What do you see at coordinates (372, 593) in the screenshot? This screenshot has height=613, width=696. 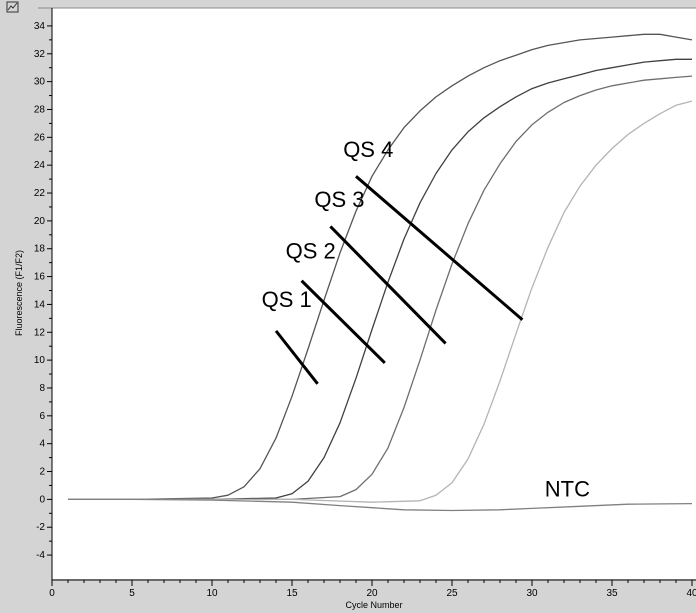 I see `x-tick-label: 20` at bounding box center [372, 593].